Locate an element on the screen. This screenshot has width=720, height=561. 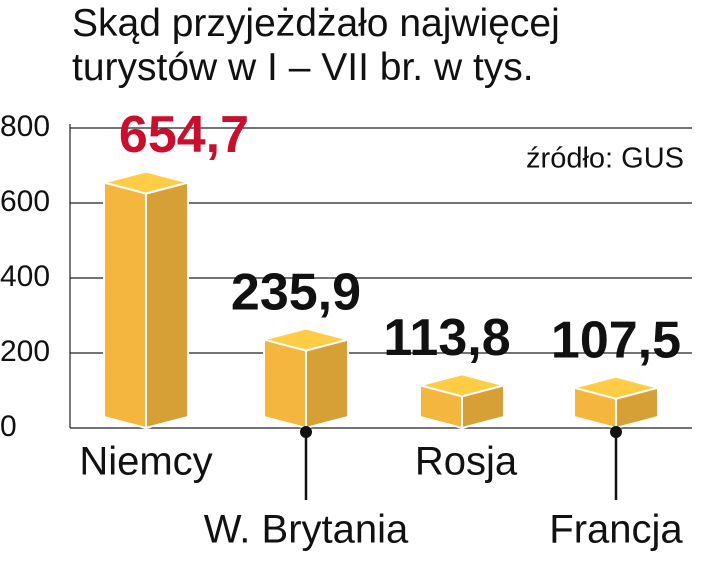
value-label: 654,7 is located at coordinates (184, 135).